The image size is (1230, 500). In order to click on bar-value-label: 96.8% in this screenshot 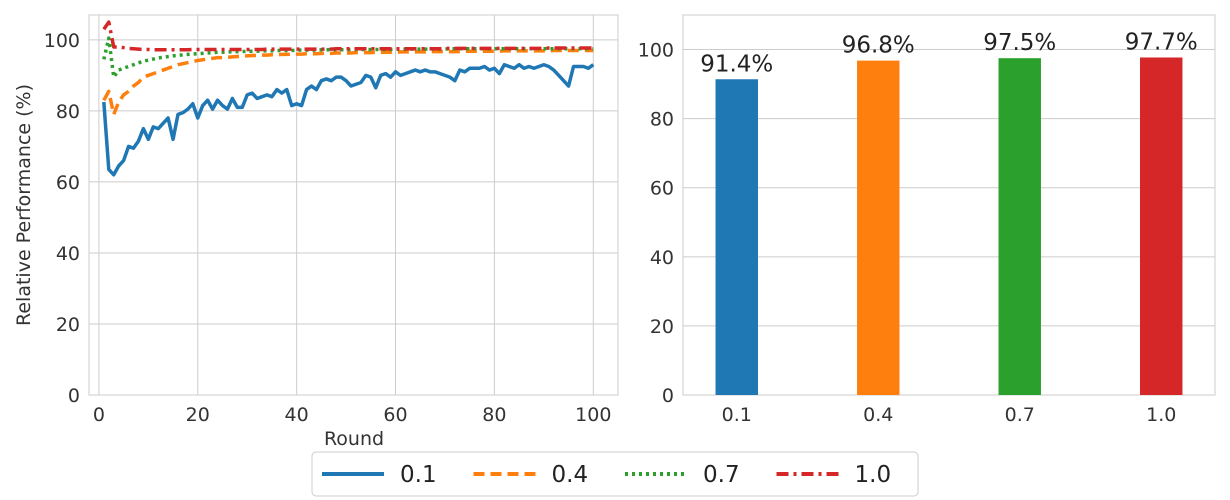, I will do `click(878, 46)`.